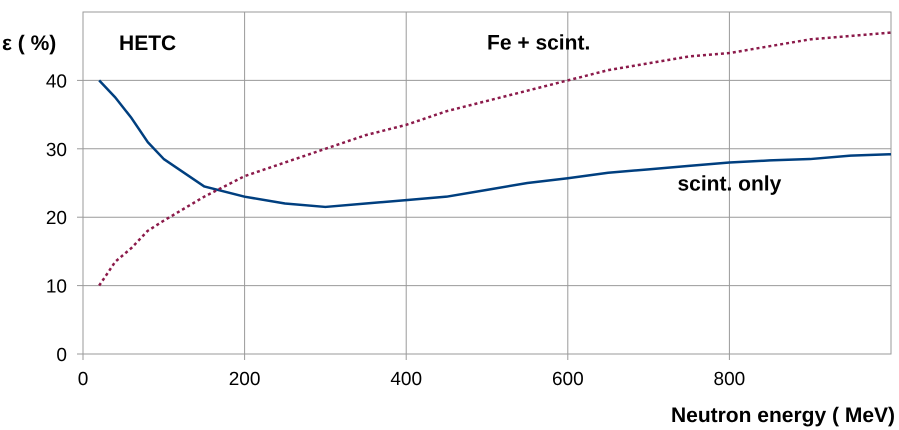 The width and height of the screenshot is (899, 430). Describe the element at coordinates (244, 379) in the screenshot. I see `x-tick-label: 200` at that location.